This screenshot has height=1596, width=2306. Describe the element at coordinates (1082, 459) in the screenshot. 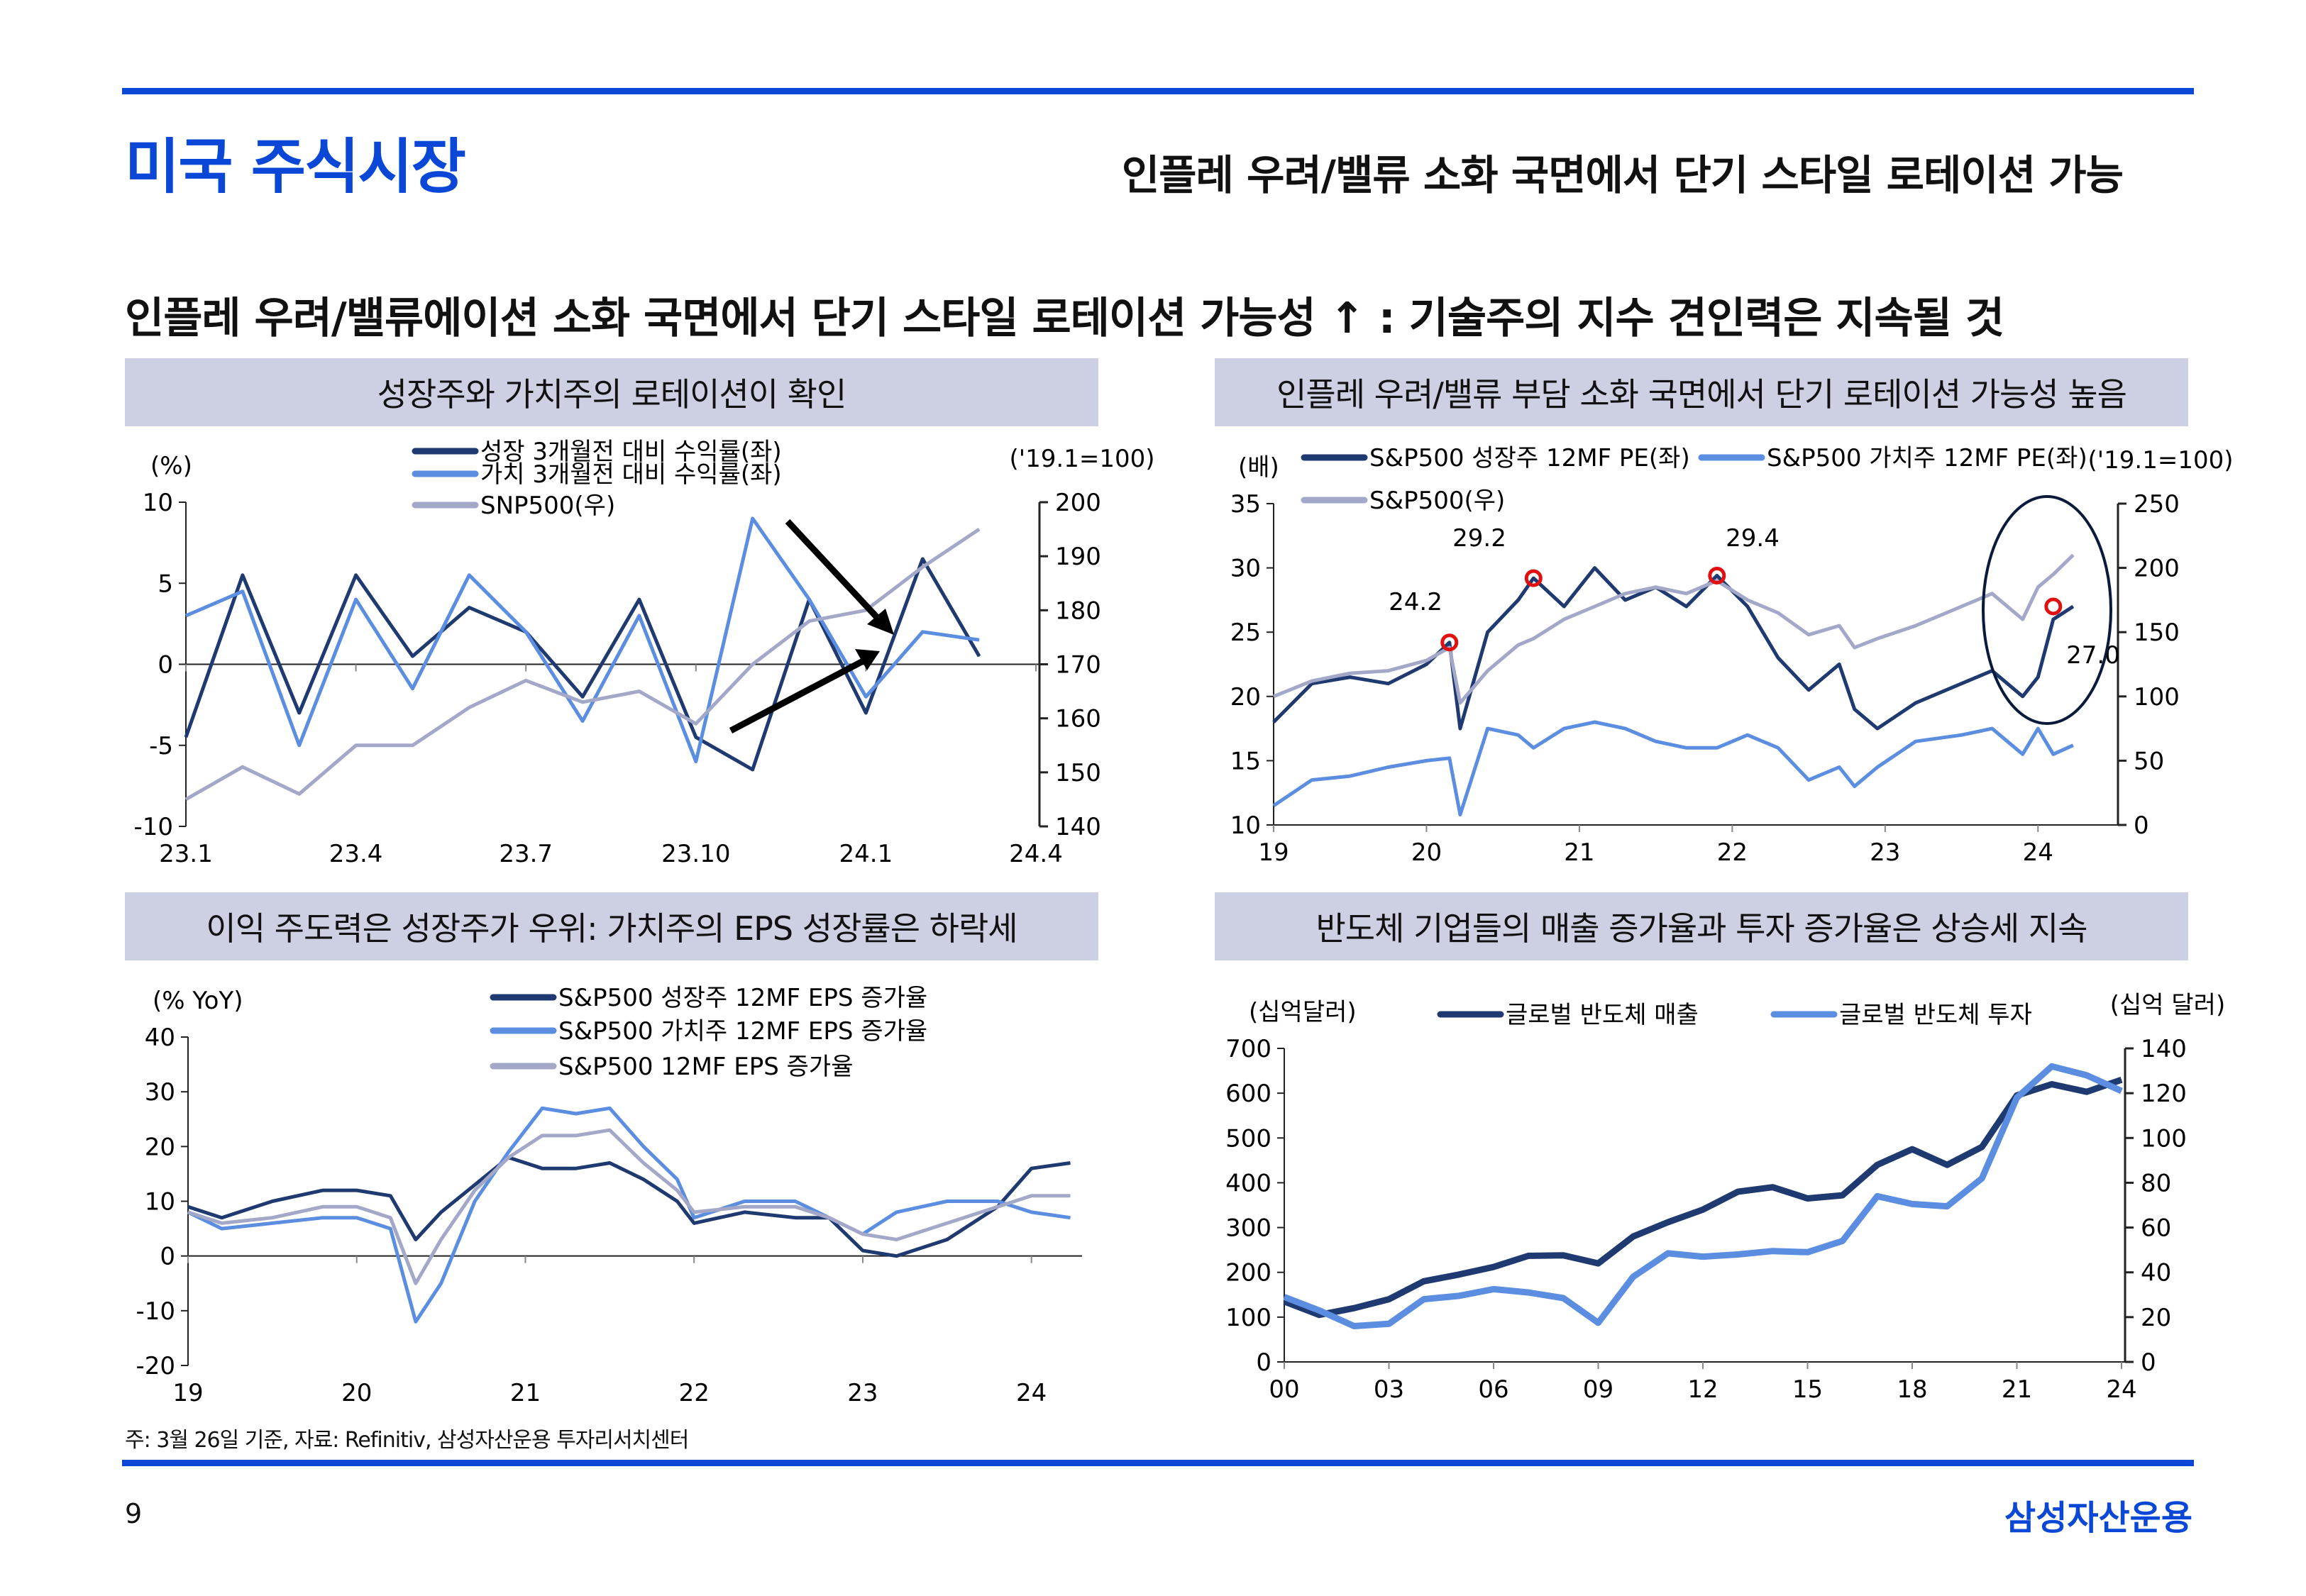

I see `c0-ylabel-right: ('19.1=100)` at that location.